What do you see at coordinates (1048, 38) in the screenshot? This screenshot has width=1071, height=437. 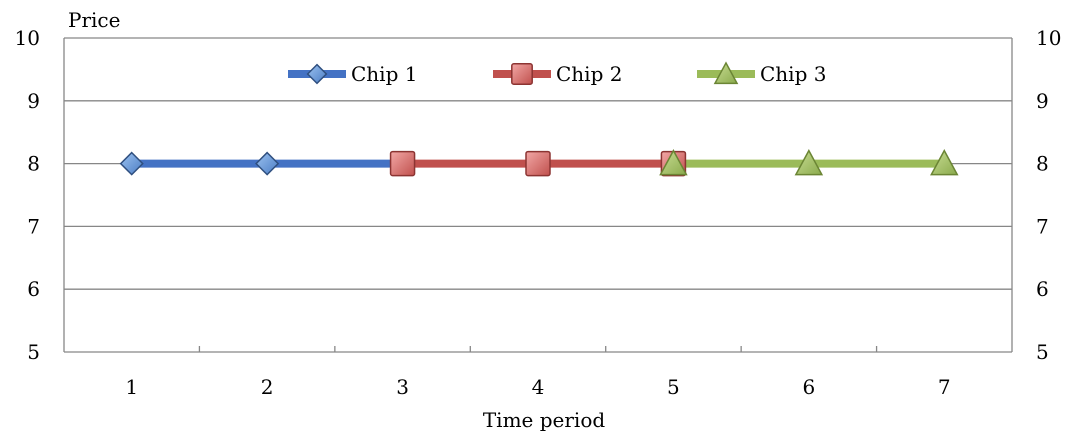 I see `y-tick-label-right: 10` at bounding box center [1048, 38].